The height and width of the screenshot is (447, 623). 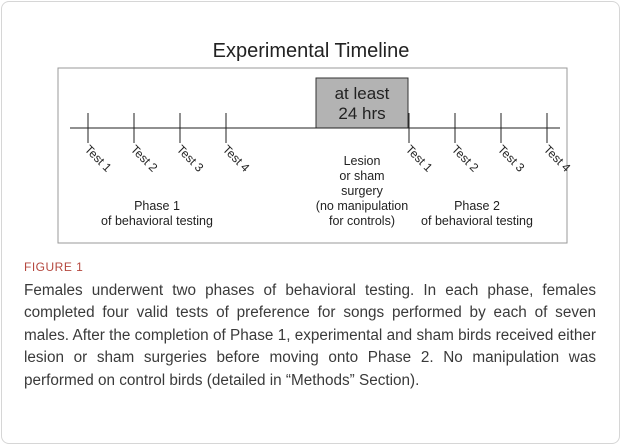 What do you see at coordinates (362, 93) in the screenshot?
I see `gap-label: at least` at bounding box center [362, 93].